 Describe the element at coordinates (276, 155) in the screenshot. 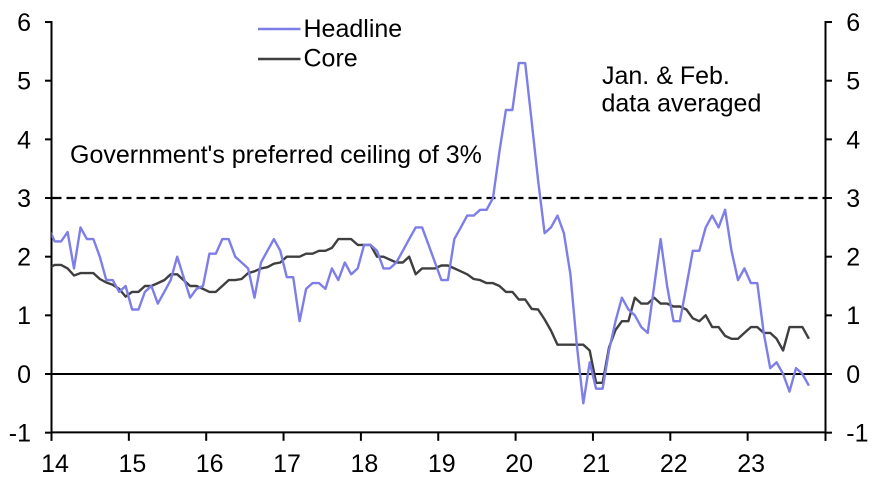

I see `svg-text:Government's preferred ceiling: Government's preferred ceiling of 3%` at that location.